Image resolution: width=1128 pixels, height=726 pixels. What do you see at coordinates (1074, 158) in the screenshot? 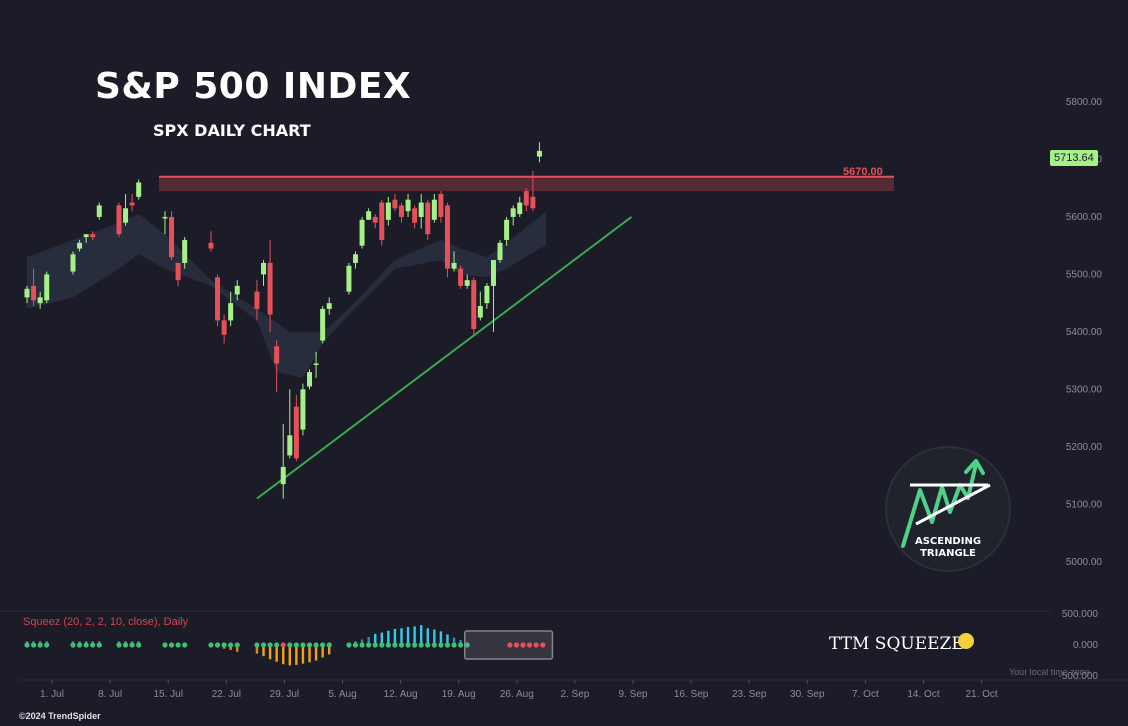
I see `last-price-badge: 5713.64` at bounding box center [1074, 158].